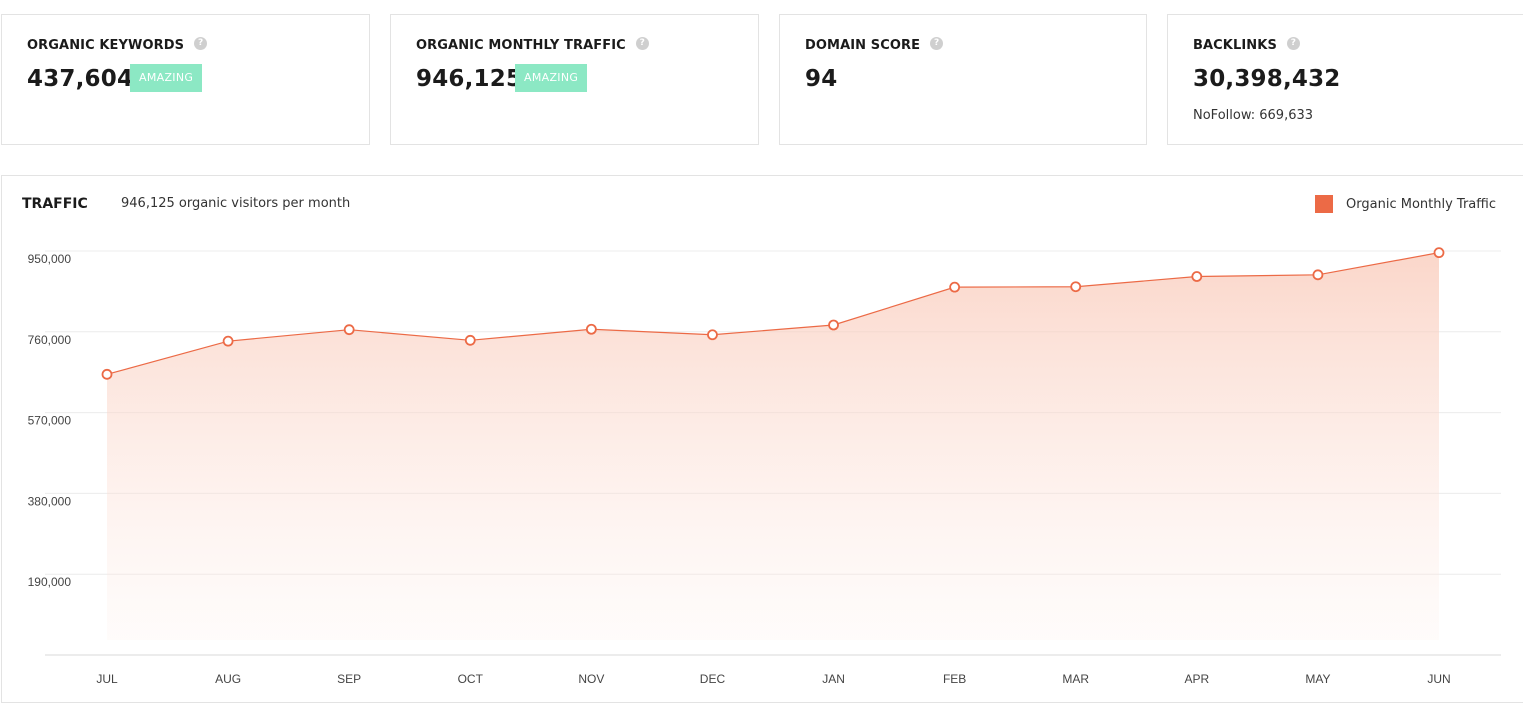 This screenshot has height=707, width=1523. Describe the element at coordinates (1235, 45) in the screenshot. I see `backlinks-label-text: BACKLINKS` at that location.